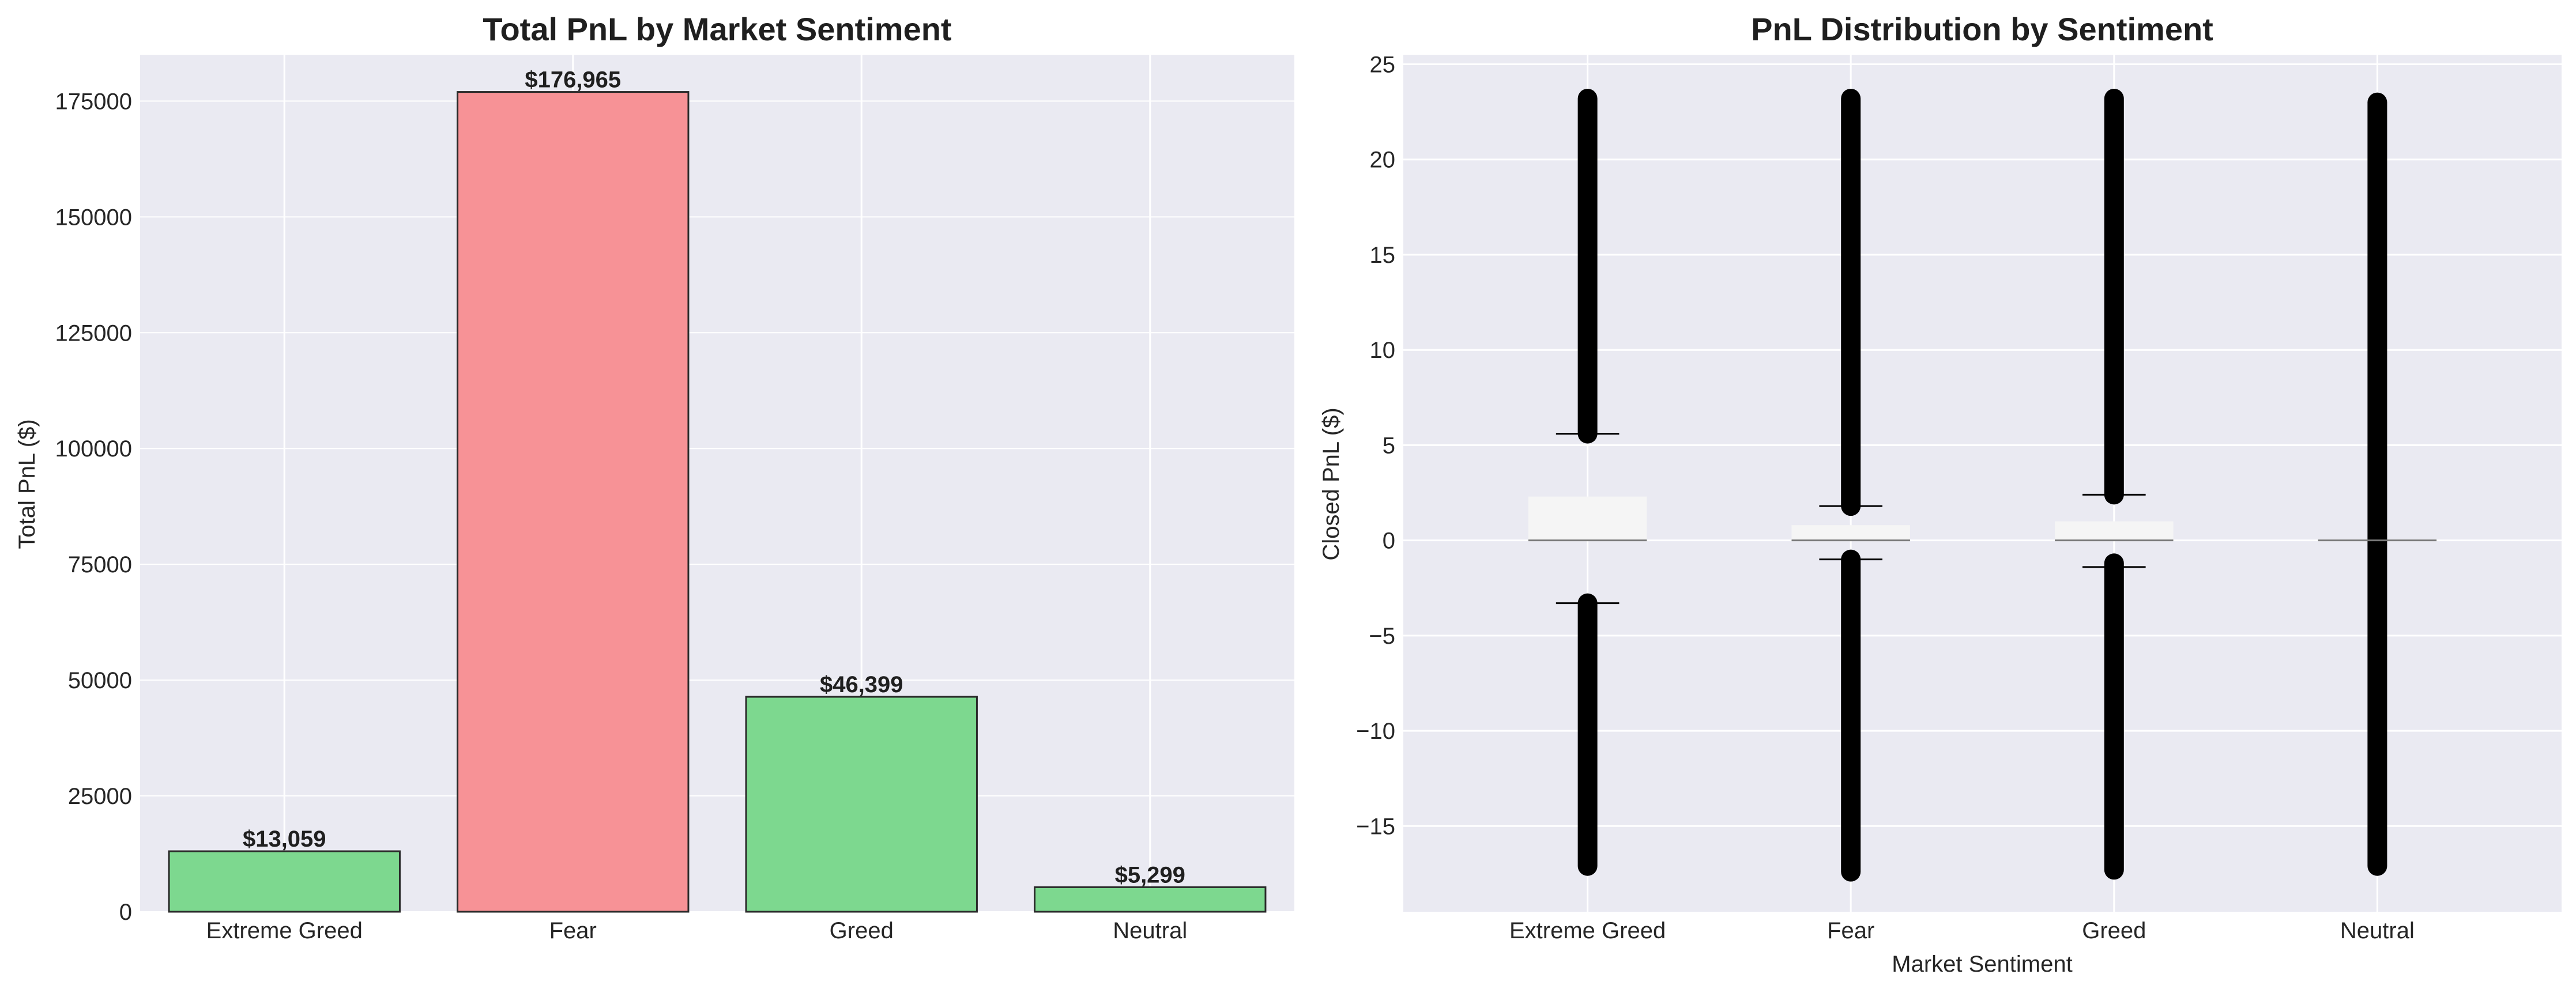 The width and height of the screenshot is (2576, 993). Describe the element at coordinates (1150, 875) in the screenshot. I see `bar-data-label: $5,299` at that location.